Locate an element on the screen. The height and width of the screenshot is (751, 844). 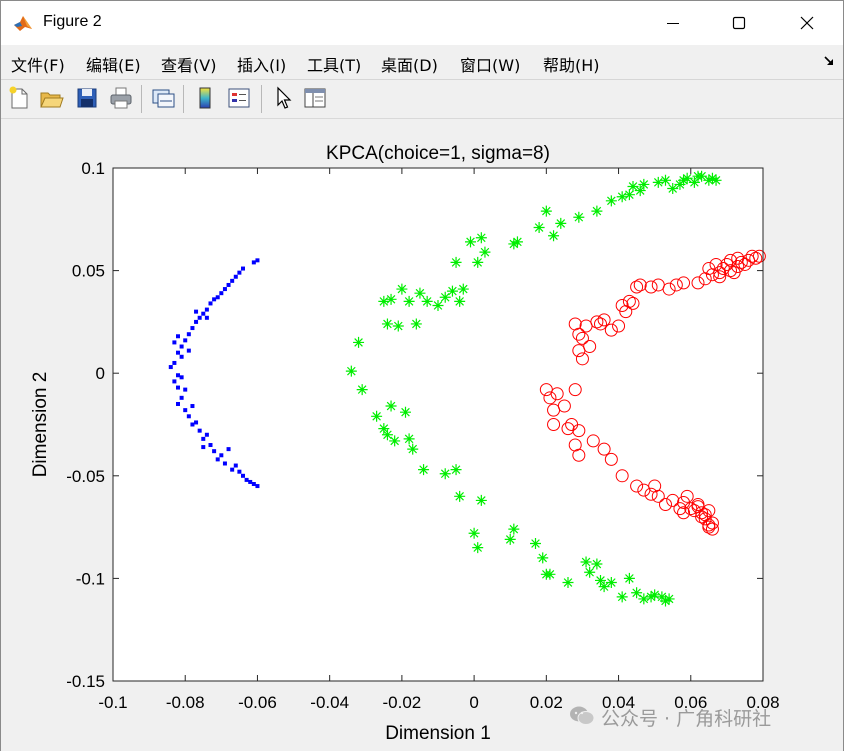
menu-edit: 编辑(E) is located at coordinates (113, 65).